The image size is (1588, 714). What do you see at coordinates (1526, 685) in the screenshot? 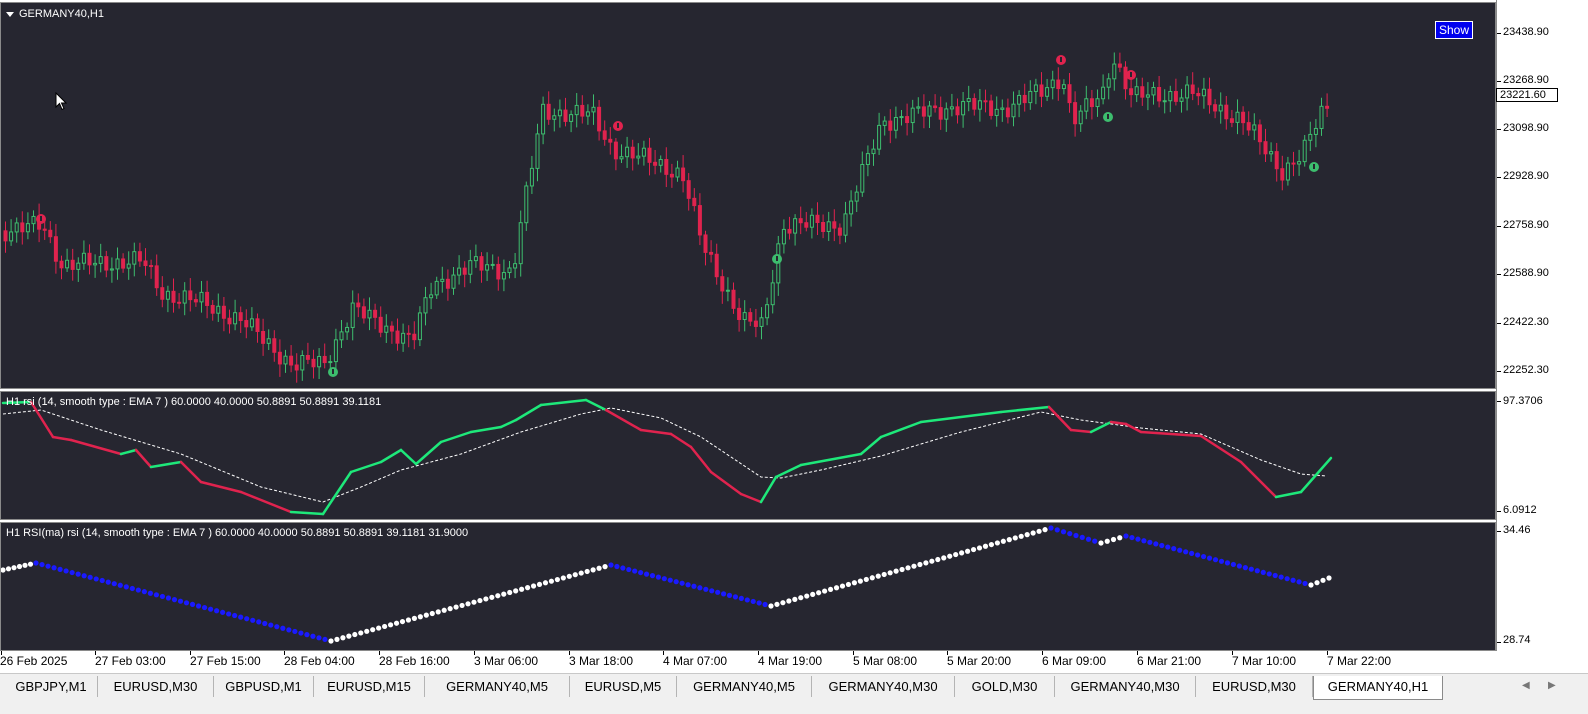
I see `tab-scroll-left-icon: ◀` at bounding box center [1526, 685].